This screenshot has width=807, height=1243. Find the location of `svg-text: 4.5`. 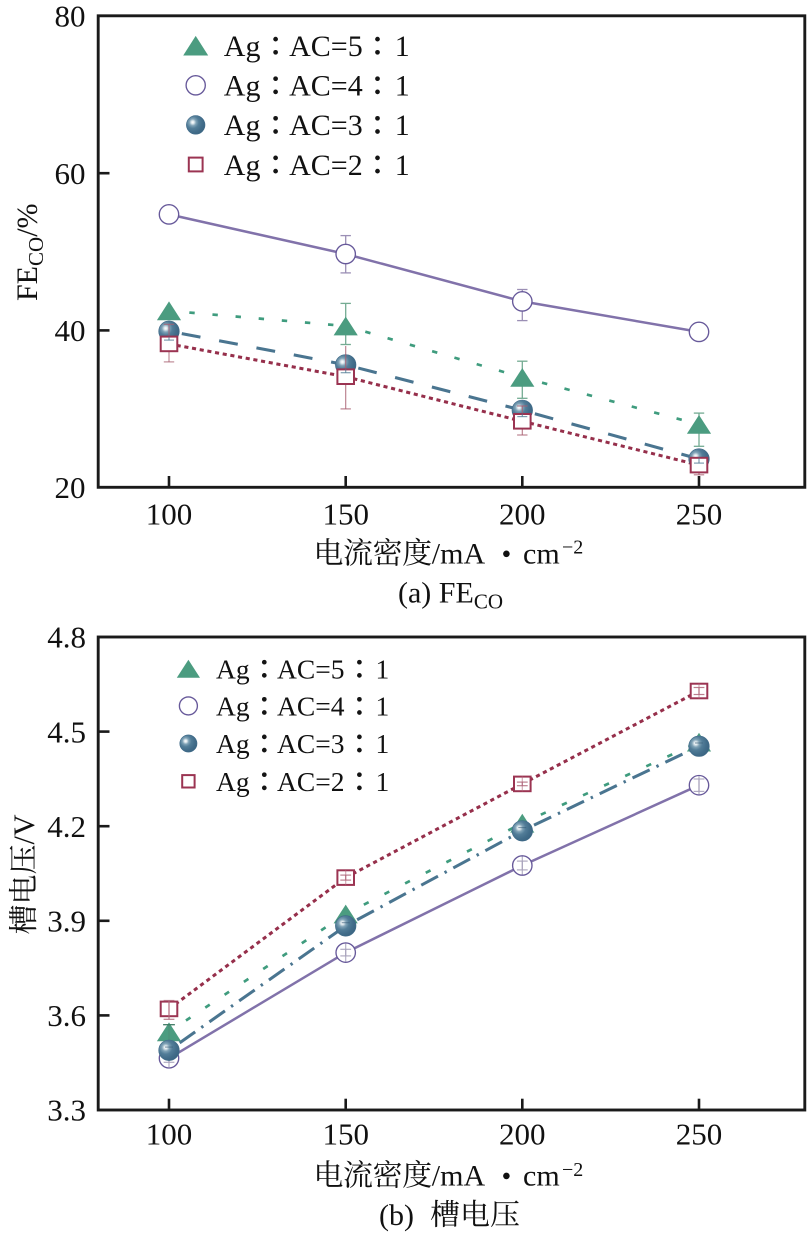

svg-text: 4.5 is located at coordinates (66, 731).